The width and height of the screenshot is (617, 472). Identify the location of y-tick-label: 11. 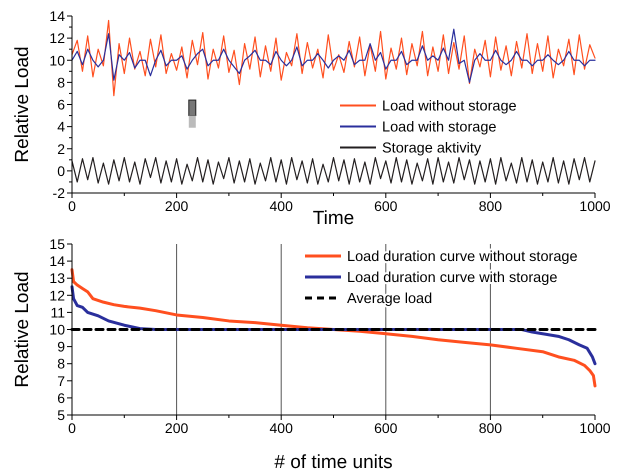
(58, 312).